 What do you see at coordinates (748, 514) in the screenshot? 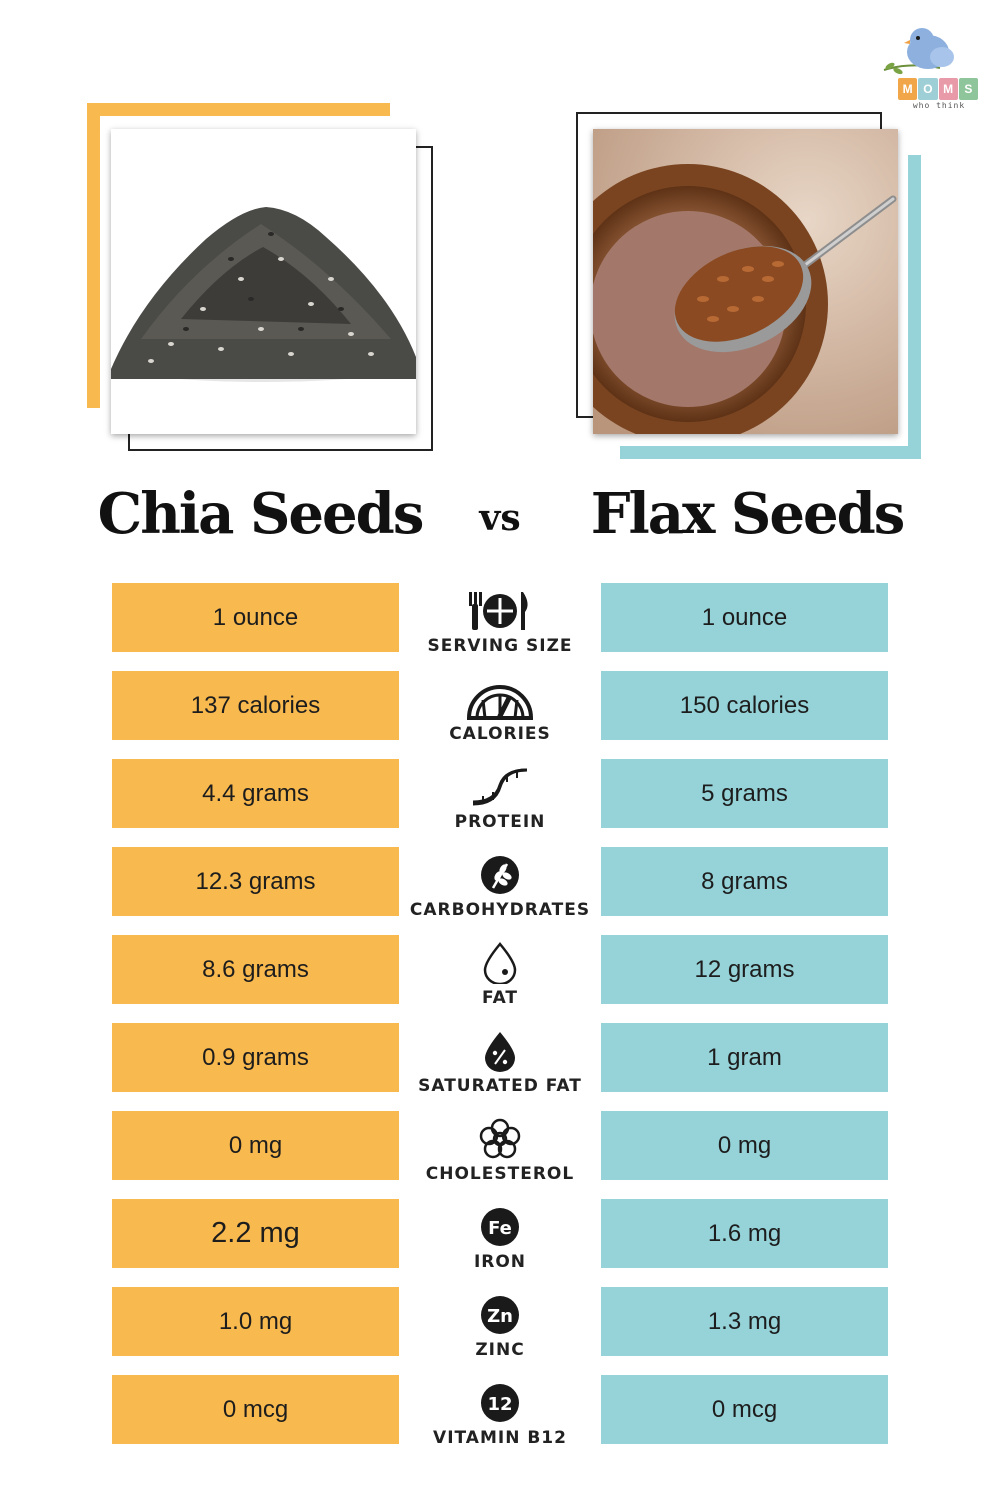
I see `flax-title: Flax Seeds` at bounding box center [748, 514].